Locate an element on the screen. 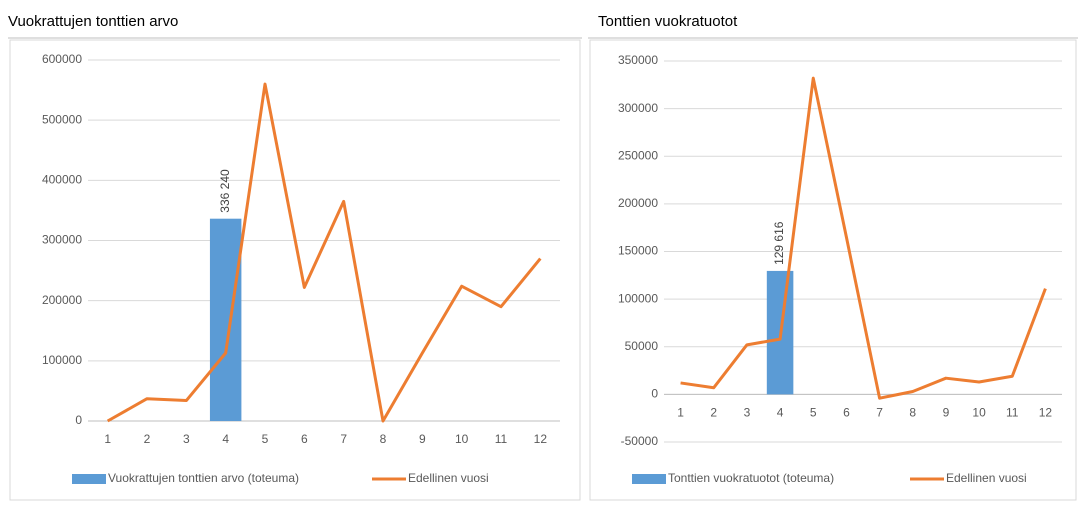  data-label: 336 240 is located at coordinates (225, 191).